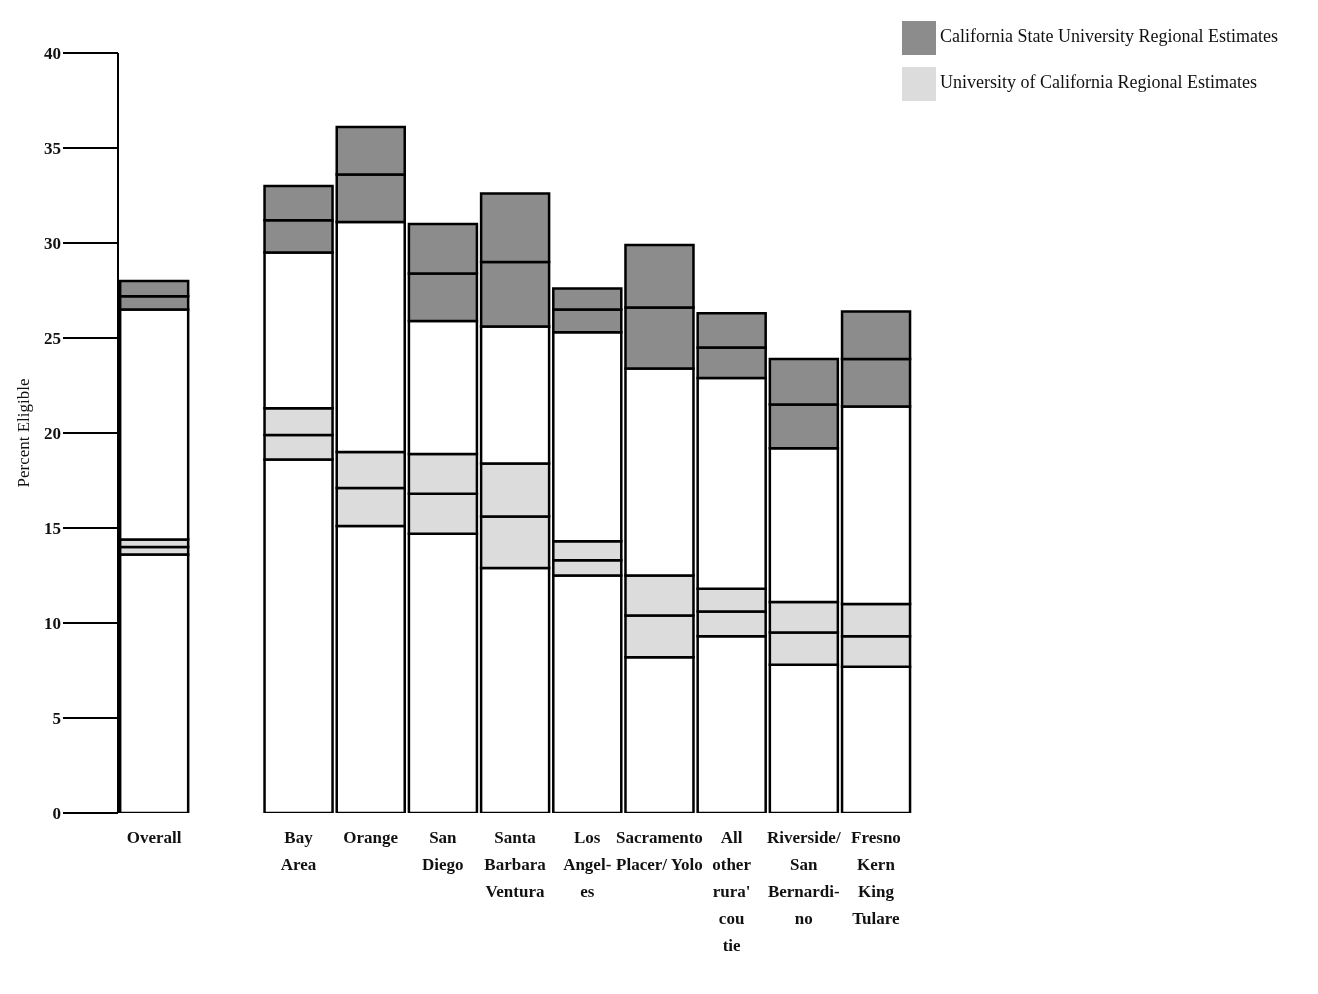  Describe the element at coordinates (52, 624) in the screenshot. I see `y-tick-label: 10` at that location.